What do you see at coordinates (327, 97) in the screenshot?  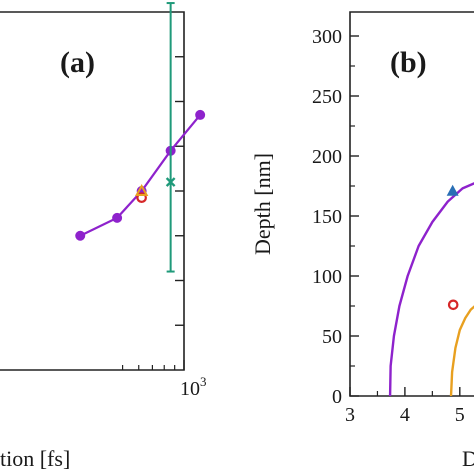 I see `y-tick-label: 250` at bounding box center [327, 97].